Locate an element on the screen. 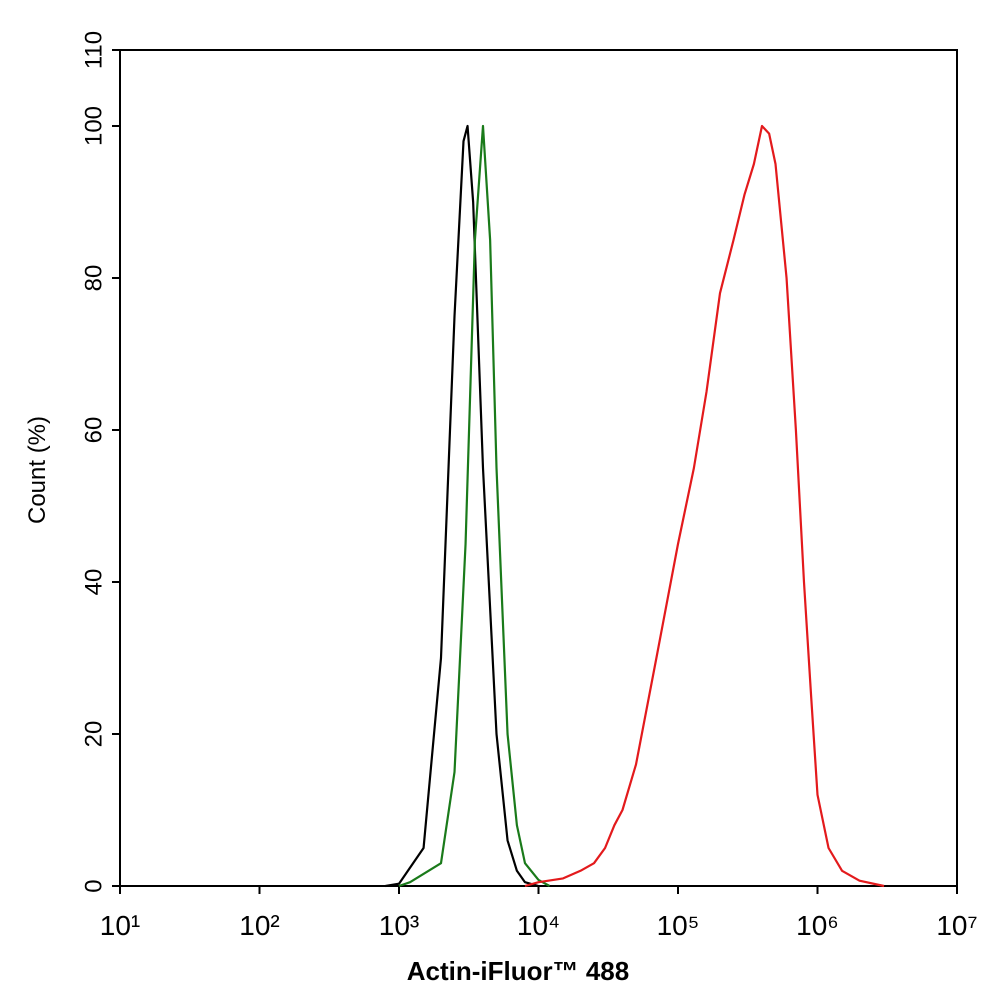 Image resolution: width=994 pixels, height=1007 pixels. x-tick-label: 10⁵ is located at coordinates (678, 925).